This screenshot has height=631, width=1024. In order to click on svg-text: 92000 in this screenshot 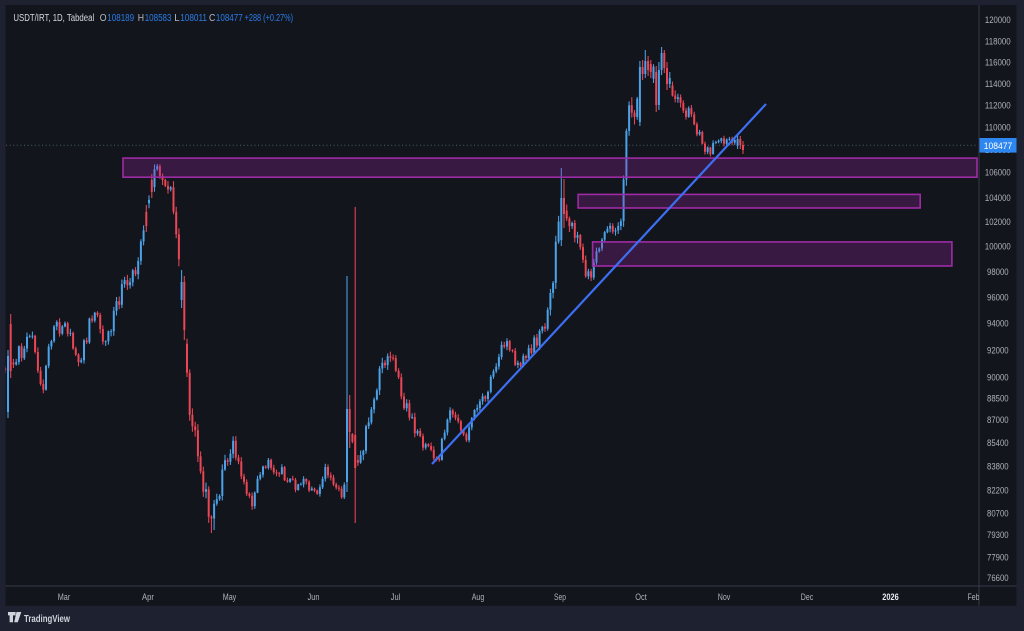, I will do `click(998, 350)`.